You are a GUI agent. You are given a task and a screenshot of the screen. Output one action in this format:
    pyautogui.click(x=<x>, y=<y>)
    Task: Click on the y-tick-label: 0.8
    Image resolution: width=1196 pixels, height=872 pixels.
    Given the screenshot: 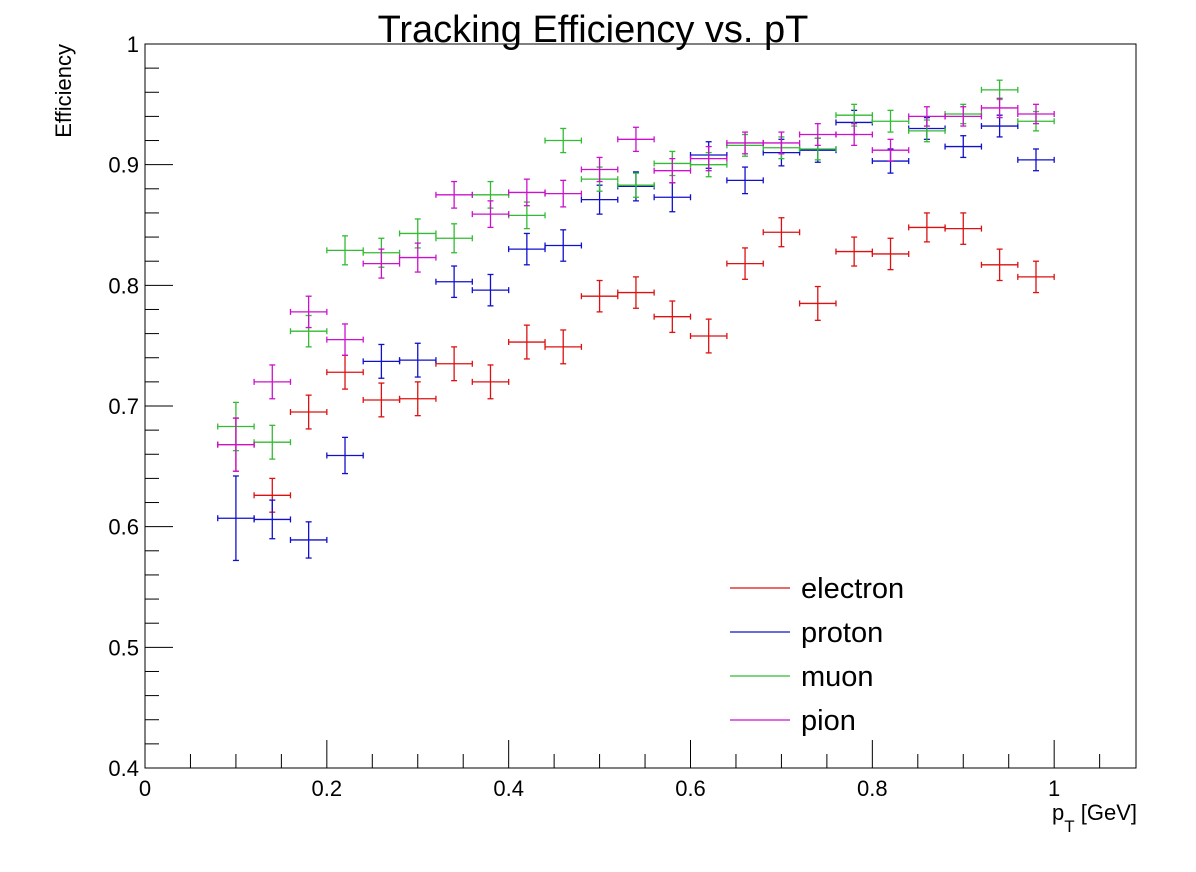 What is the action you would take?
    pyautogui.click(x=123, y=285)
    